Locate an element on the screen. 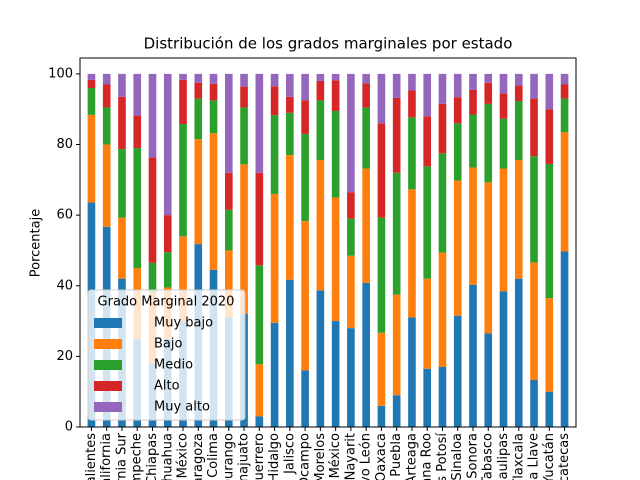  legend-label: Muy bajo is located at coordinates (183, 323).